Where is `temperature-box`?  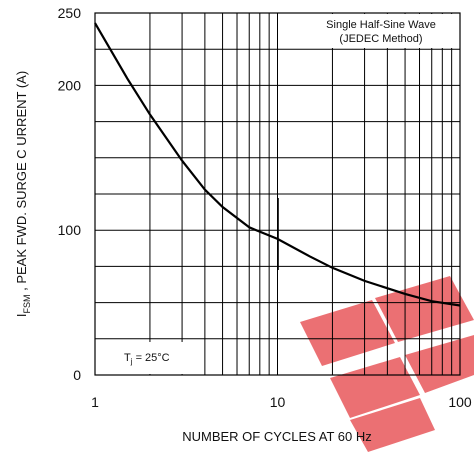 temperature-box is located at coordinates (140, 358).